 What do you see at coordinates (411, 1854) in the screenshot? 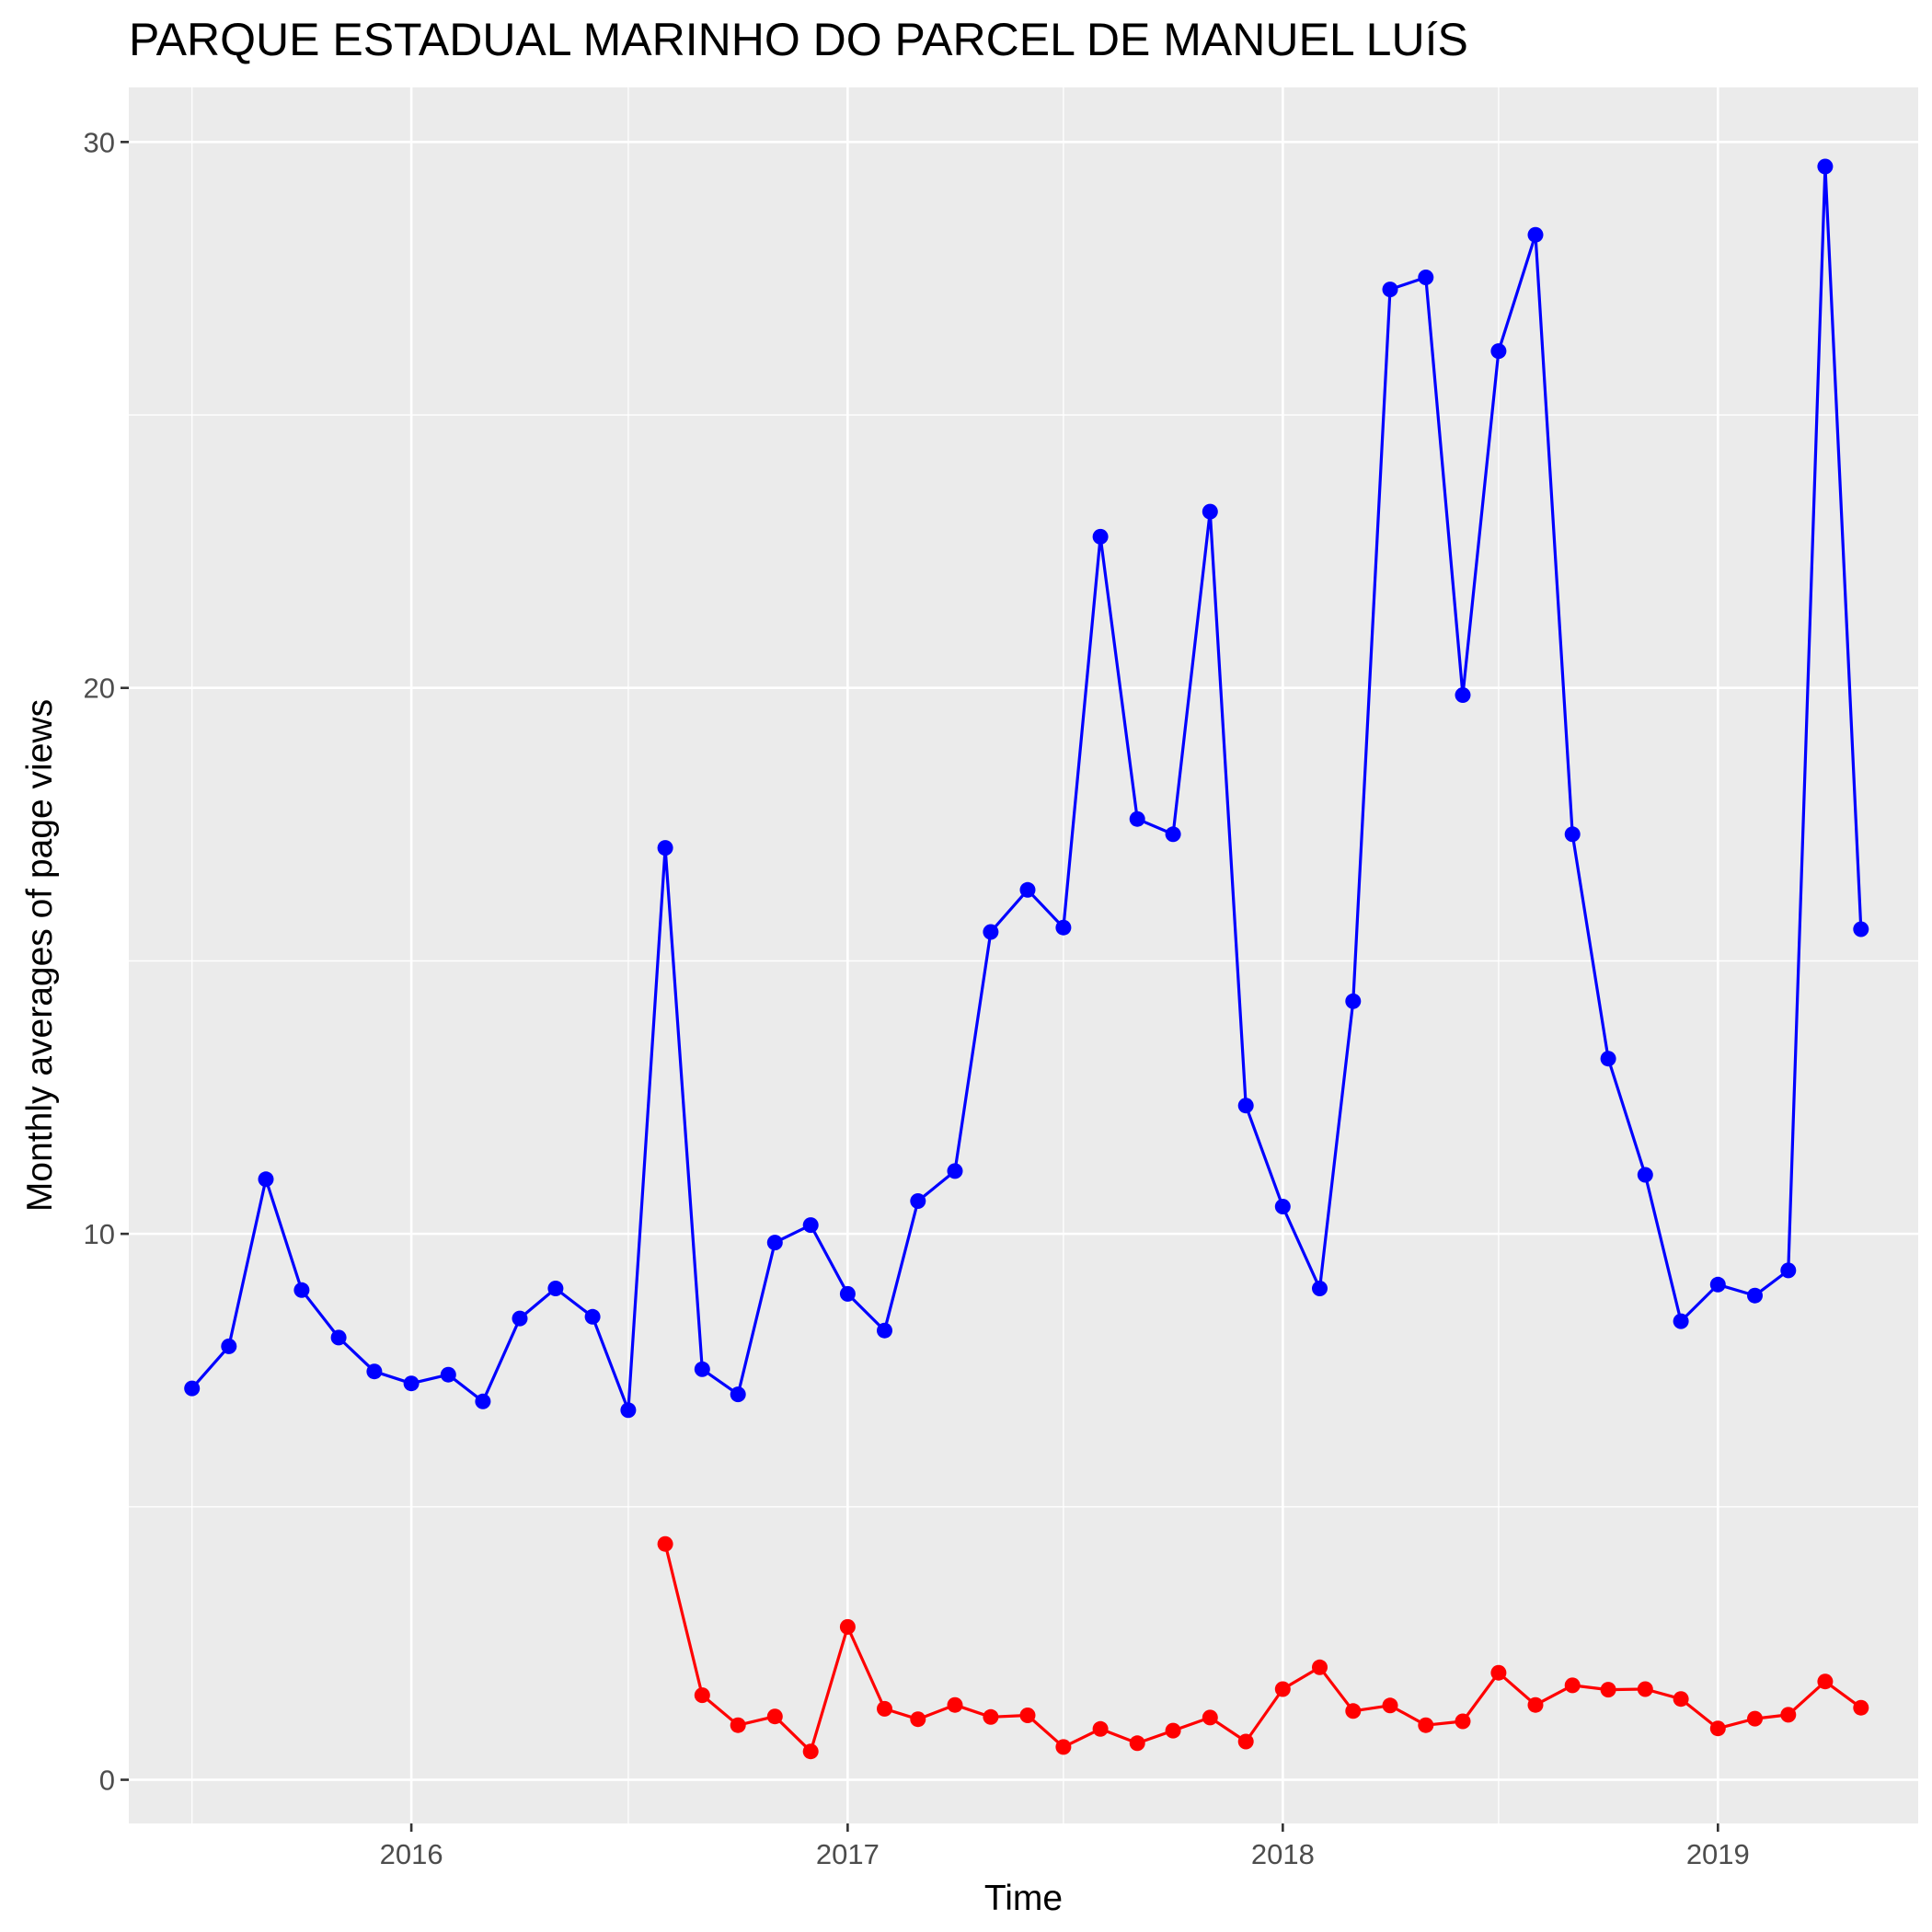
I see `x-tick-label: 2016` at bounding box center [411, 1854].